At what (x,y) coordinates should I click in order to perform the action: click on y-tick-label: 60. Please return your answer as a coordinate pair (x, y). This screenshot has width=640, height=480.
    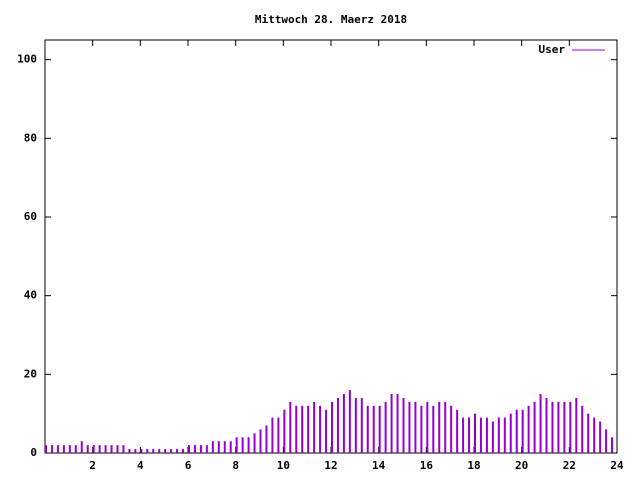
    Looking at the image, I should click on (30, 216).